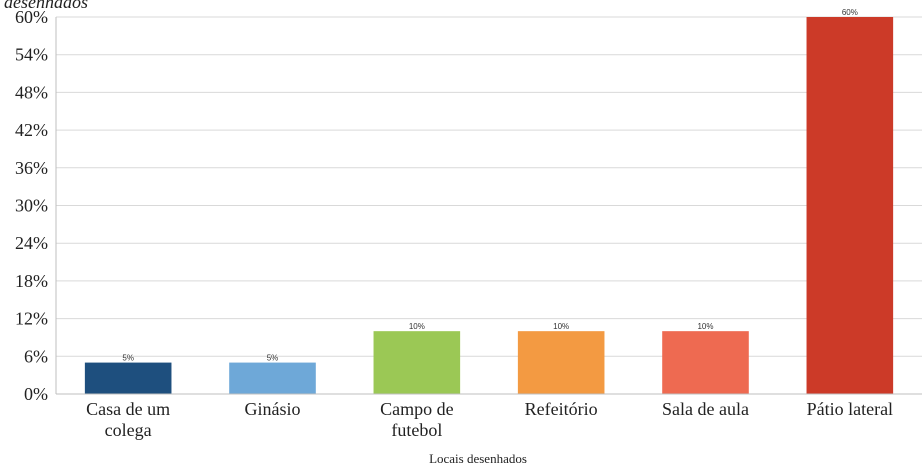  I want to click on y-tick-label: 60%, so click(31, 17).